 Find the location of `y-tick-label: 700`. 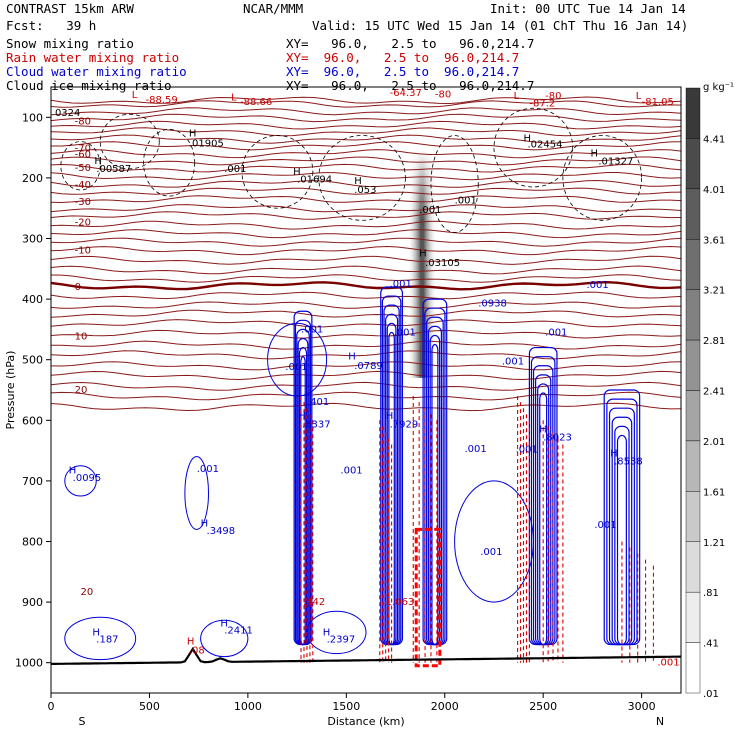

y-tick-label: 700 is located at coordinates (32, 481).